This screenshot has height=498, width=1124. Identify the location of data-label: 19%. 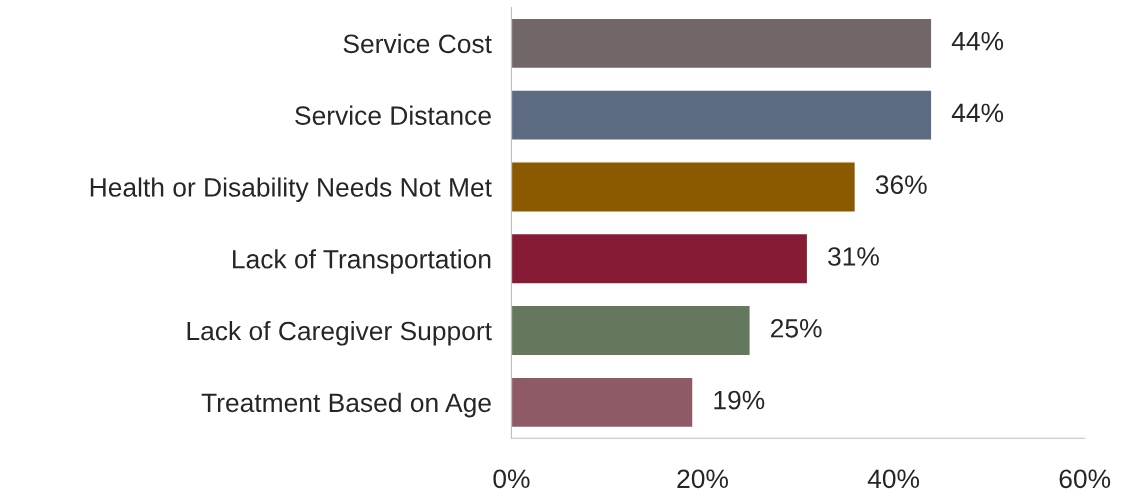
(739, 400).